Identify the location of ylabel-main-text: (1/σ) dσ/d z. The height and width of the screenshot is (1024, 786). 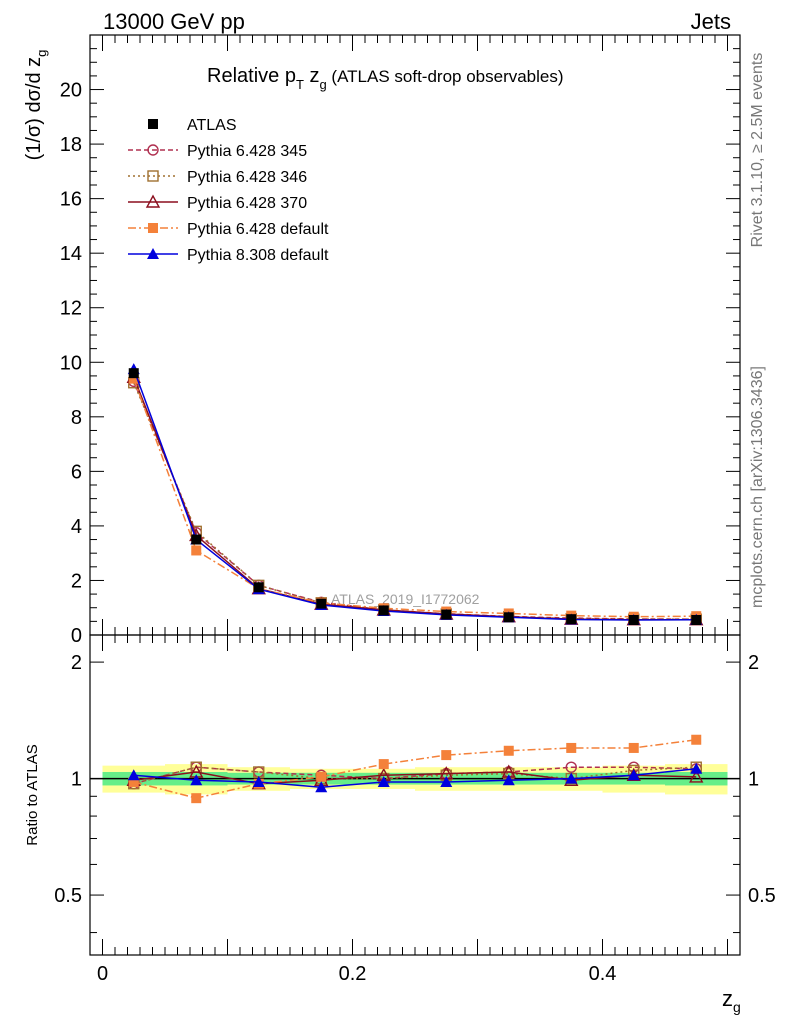
(34, 109).